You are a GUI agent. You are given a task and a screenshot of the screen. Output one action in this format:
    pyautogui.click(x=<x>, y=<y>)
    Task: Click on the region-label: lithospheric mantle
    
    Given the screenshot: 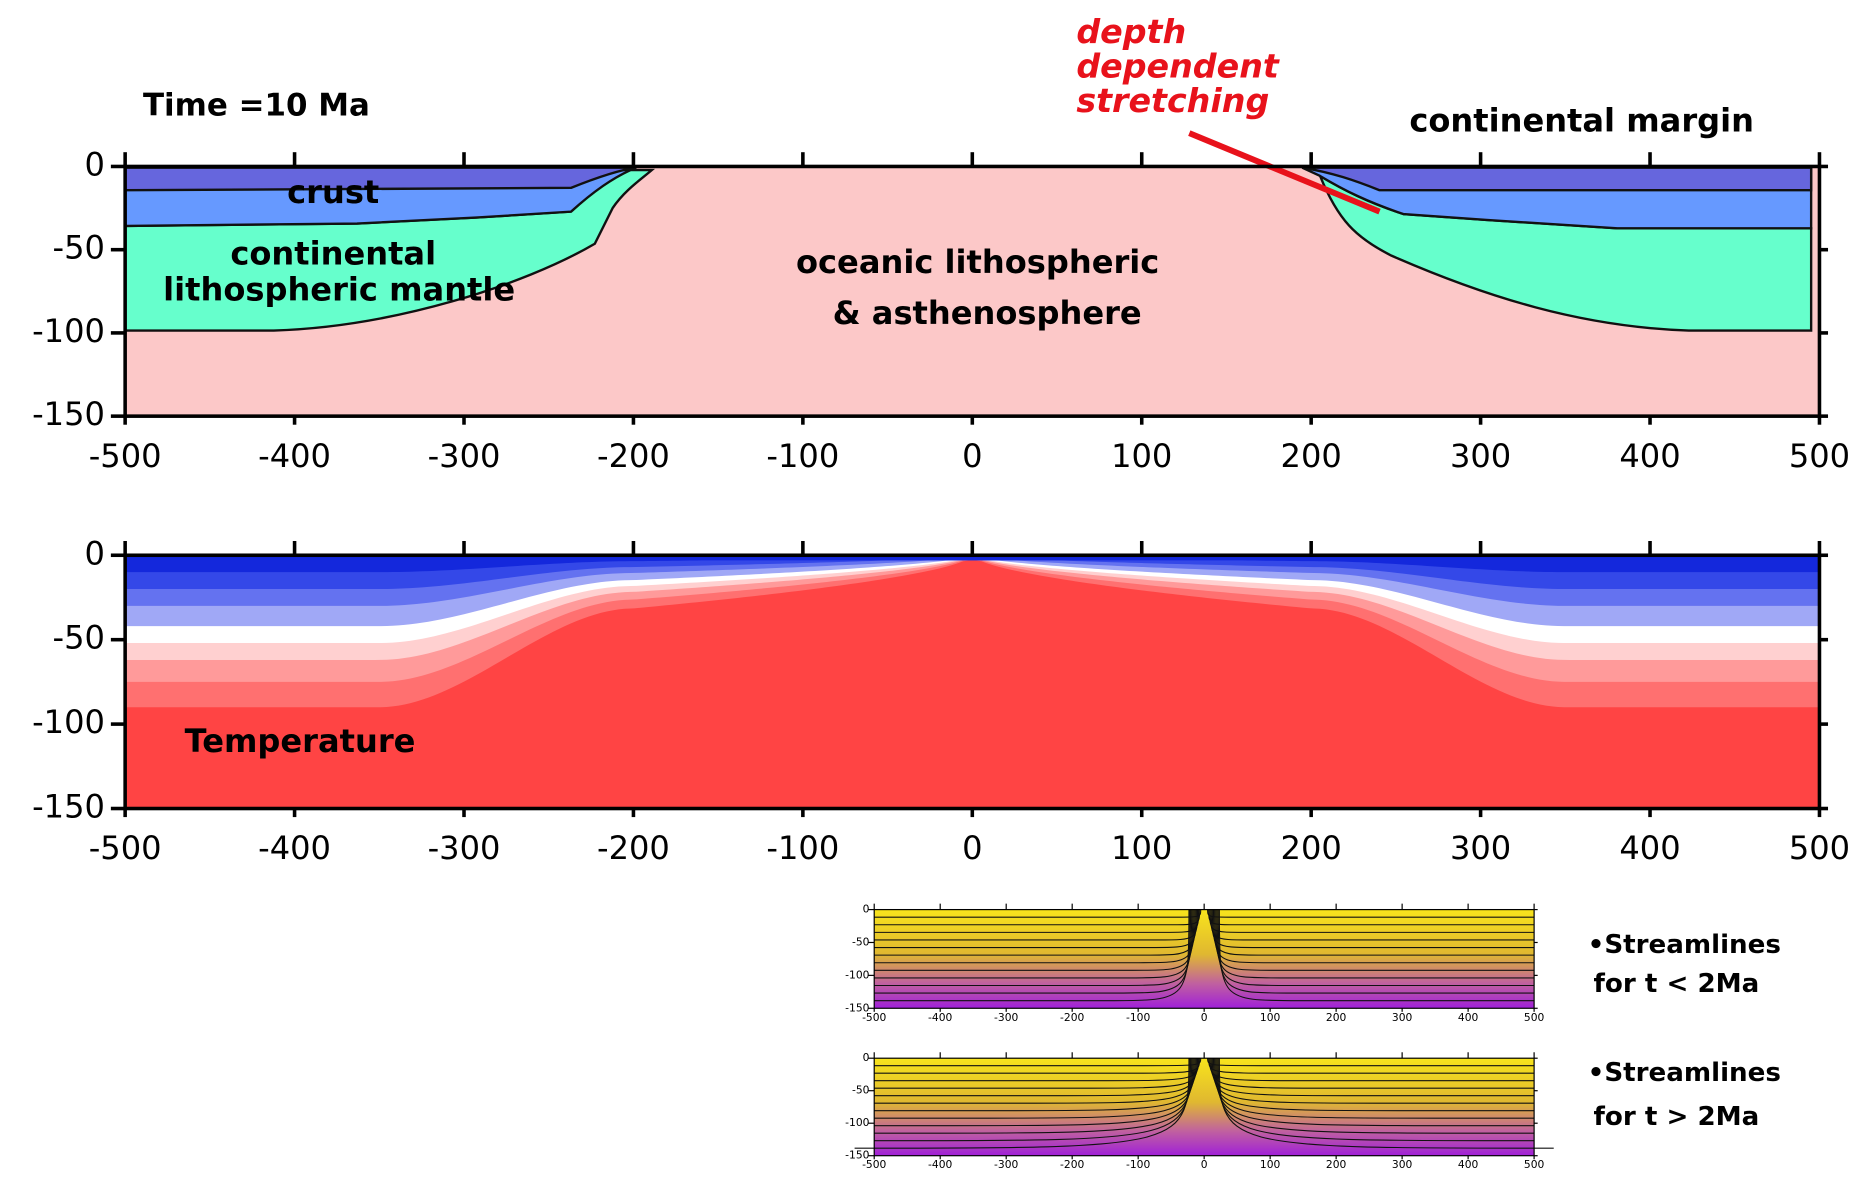 What is the action you would take?
    pyautogui.click(x=339, y=289)
    